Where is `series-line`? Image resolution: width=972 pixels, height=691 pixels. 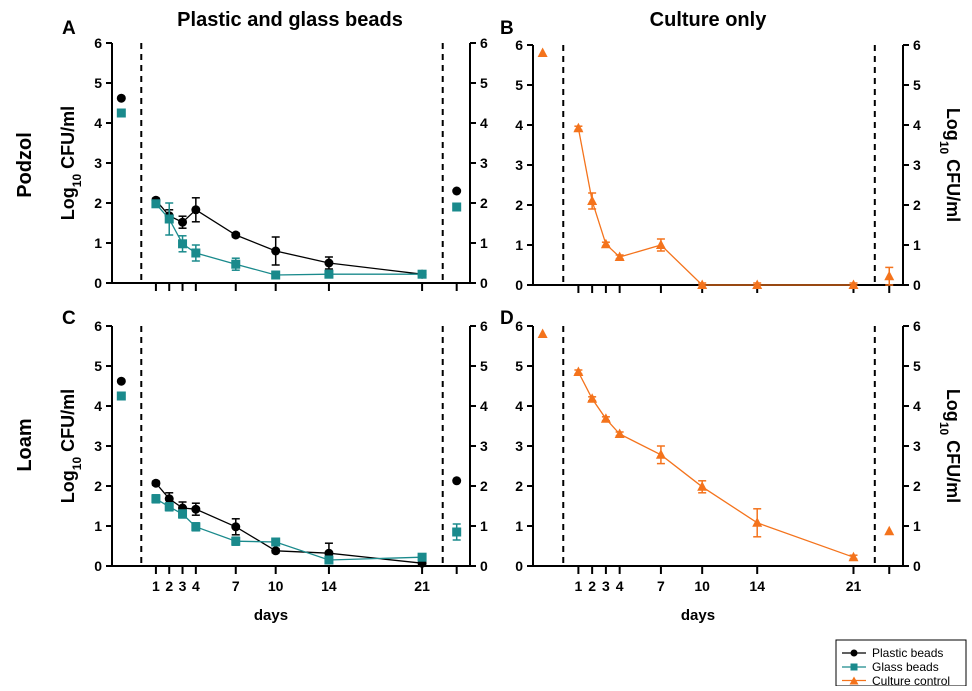
series-line is located at coordinates (715, 464).